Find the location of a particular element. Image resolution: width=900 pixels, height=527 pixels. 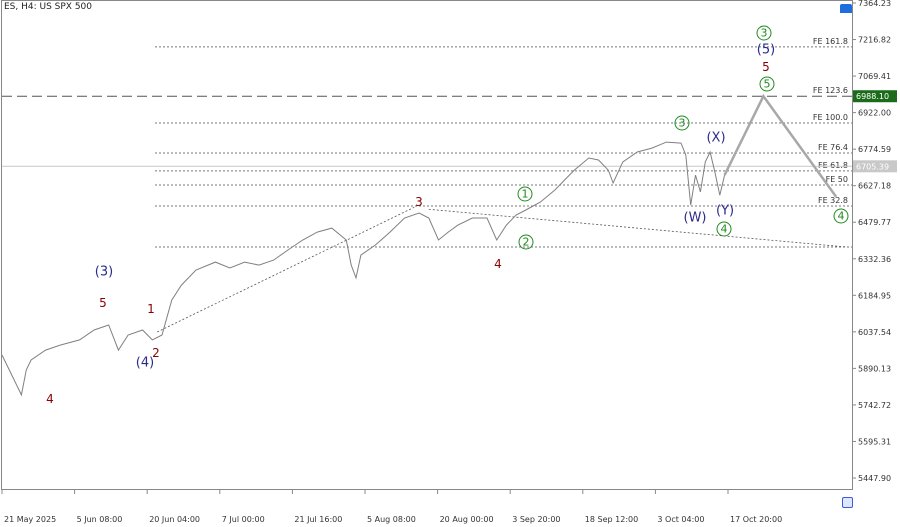

y-tick-label: 6774.59 is located at coordinates (874, 149).